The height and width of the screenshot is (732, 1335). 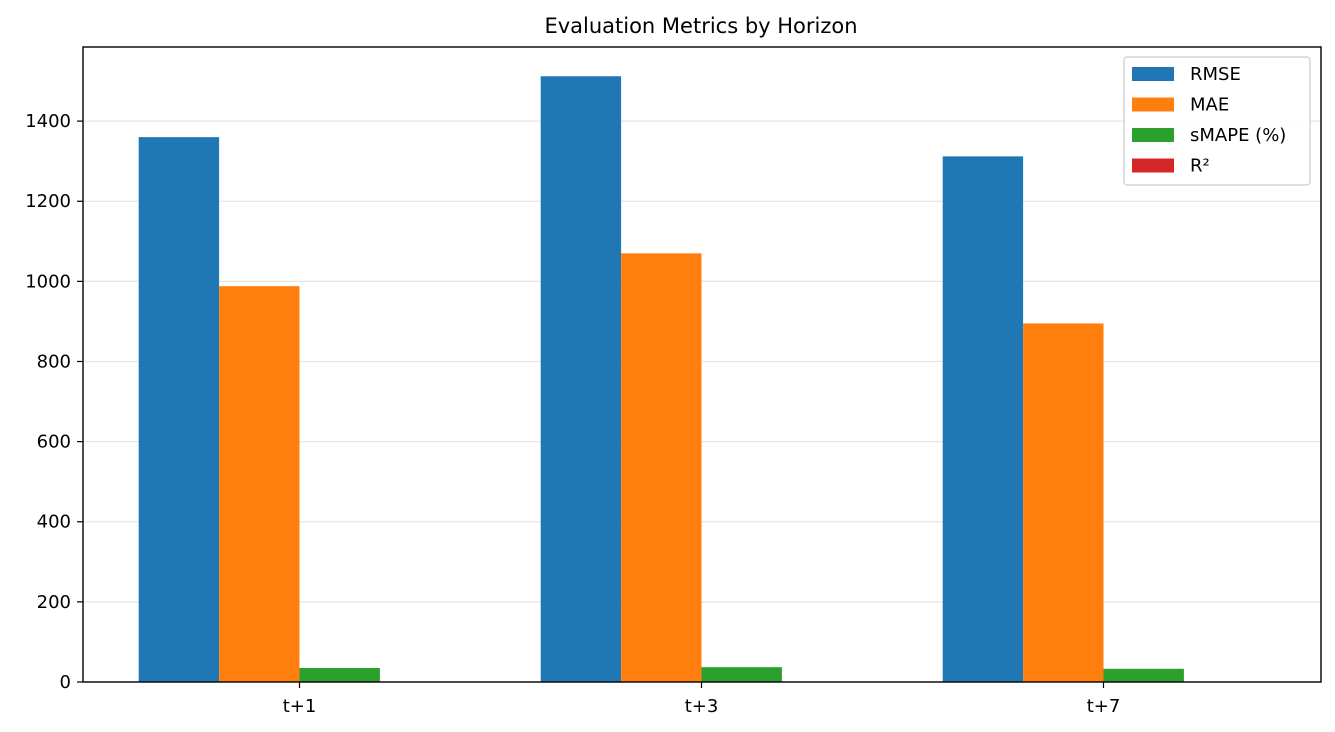 What do you see at coordinates (54, 361) in the screenshot?
I see `y-tick-label: 800` at bounding box center [54, 361].